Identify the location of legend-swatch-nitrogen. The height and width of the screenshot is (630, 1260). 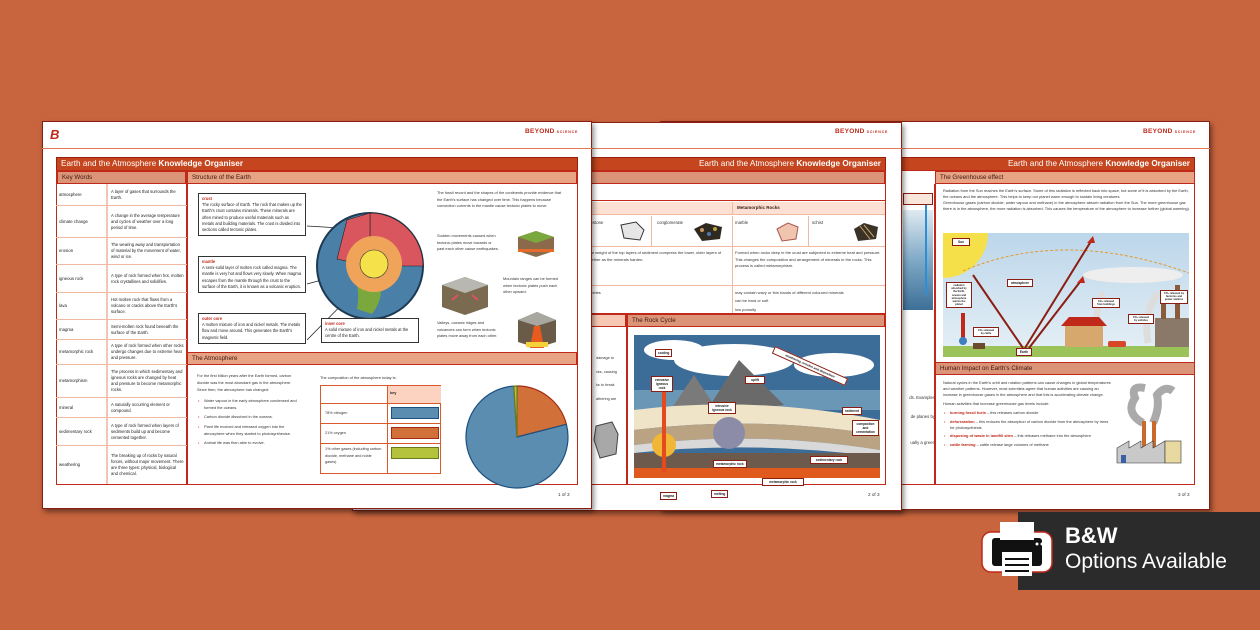
(415, 413).